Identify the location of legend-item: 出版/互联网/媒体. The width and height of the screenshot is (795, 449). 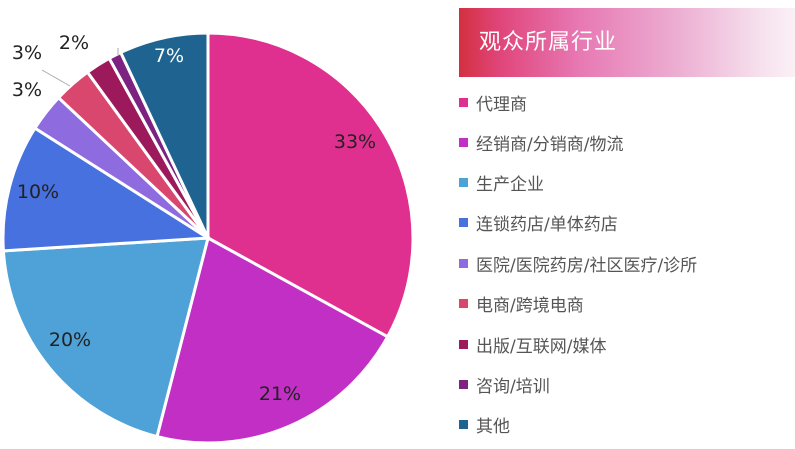
(532, 344).